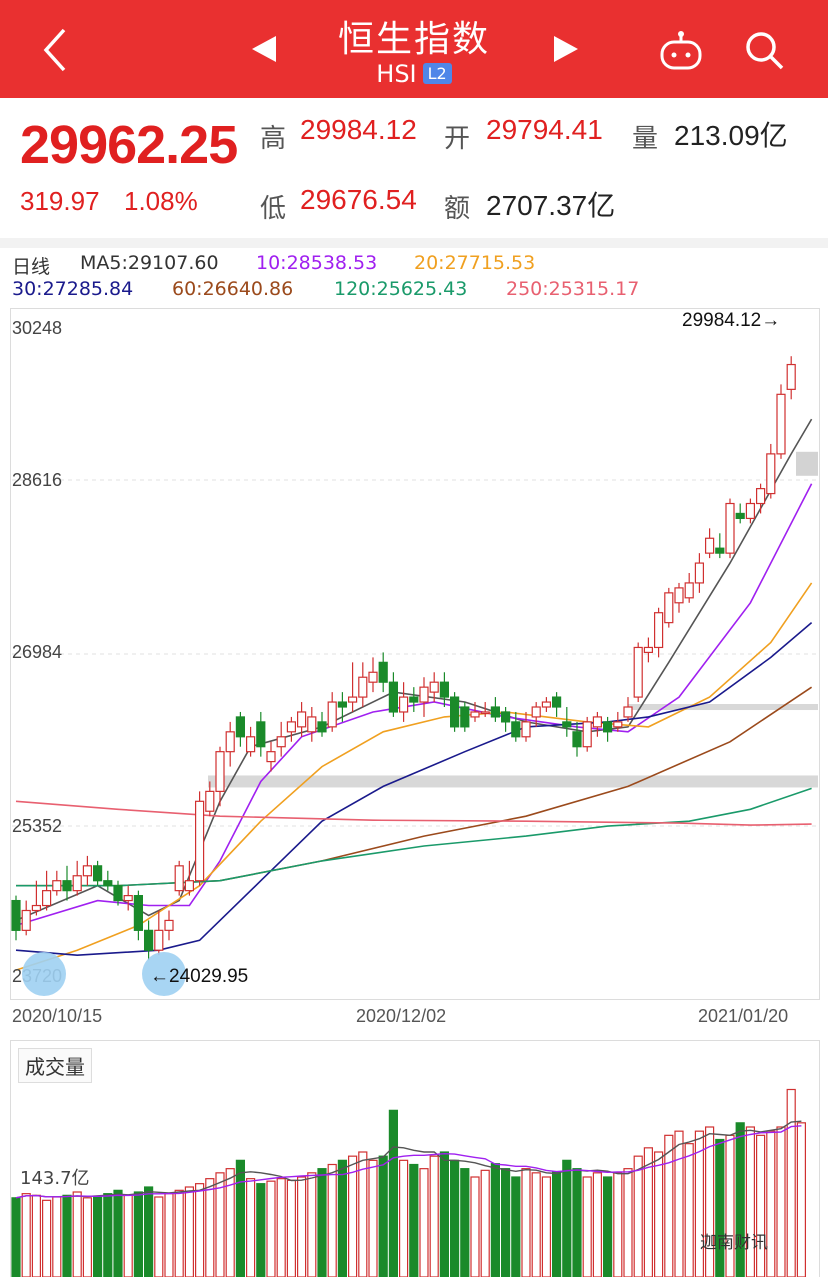 The image size is (828, 1277). Describe the element at coordinates (457, 139) in the screenshot. I see `open-label: 开` at that location.